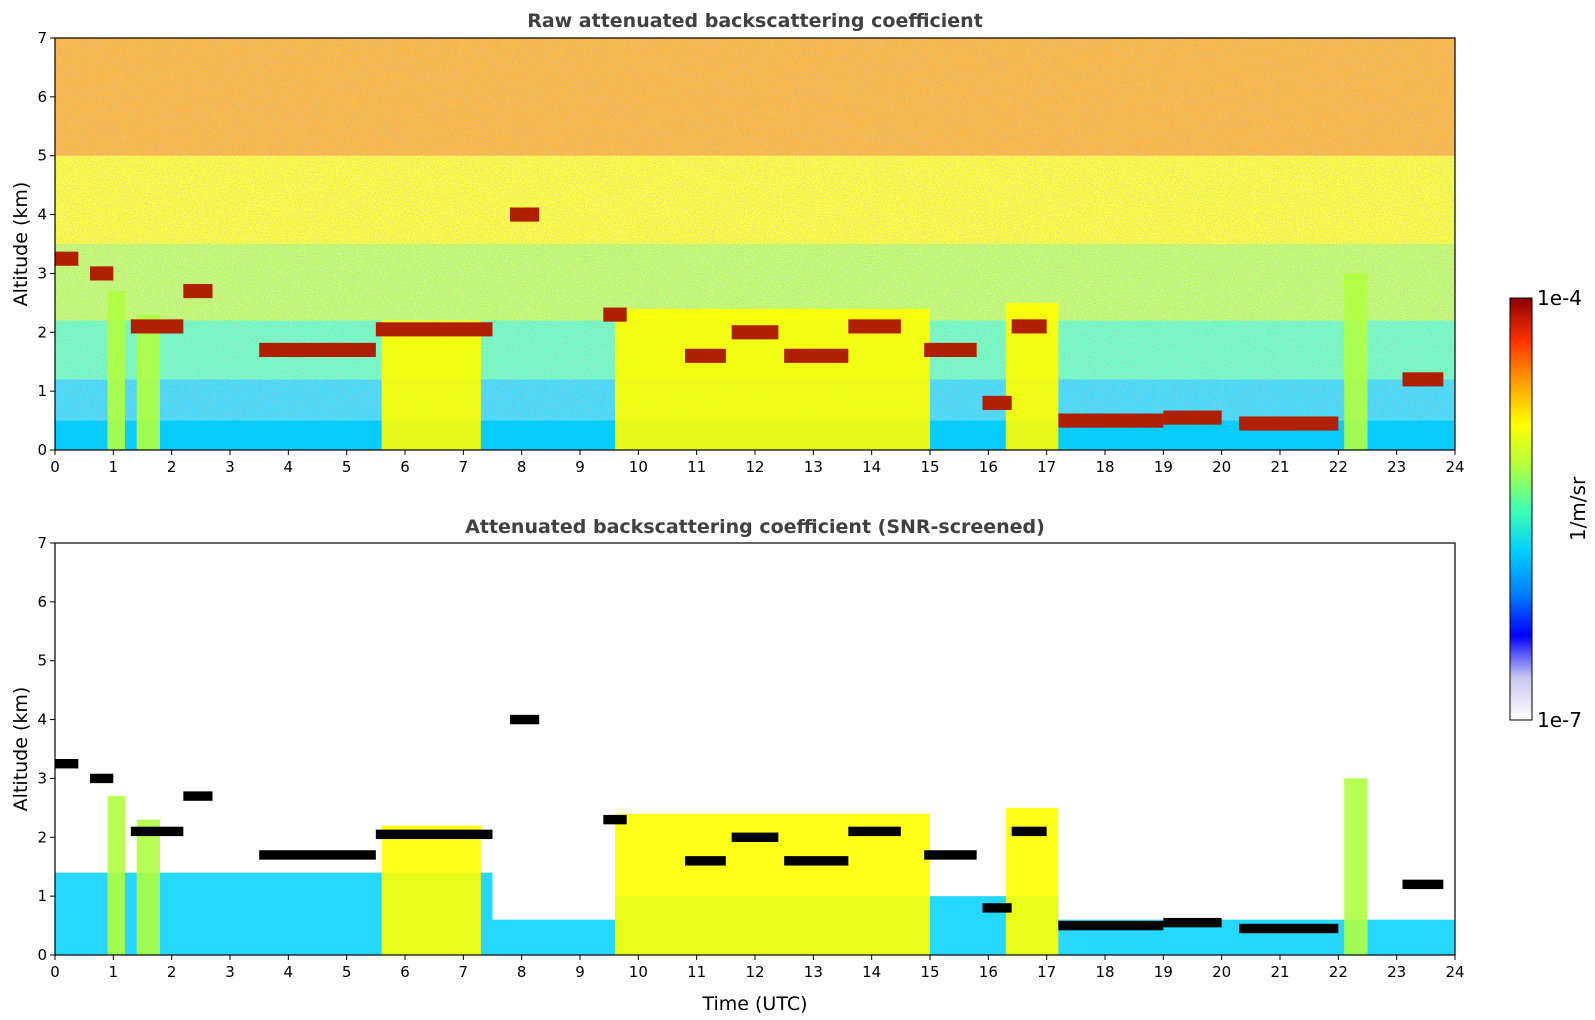  I want to click on x-axis-label: Time (UTC), so click(754, 1004).